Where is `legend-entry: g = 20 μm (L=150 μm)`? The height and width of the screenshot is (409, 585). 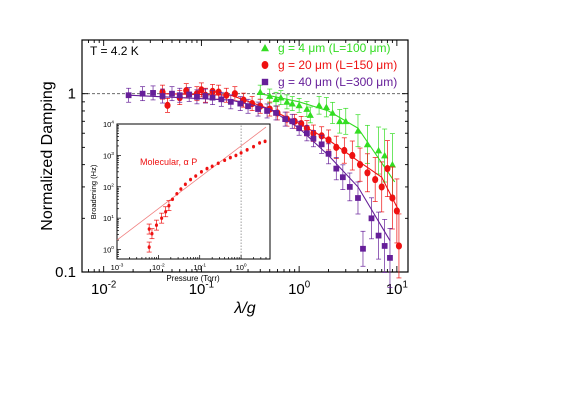 legend-entry: g = 20 μm (L=150 μm) is located at coordinates (337, 65).